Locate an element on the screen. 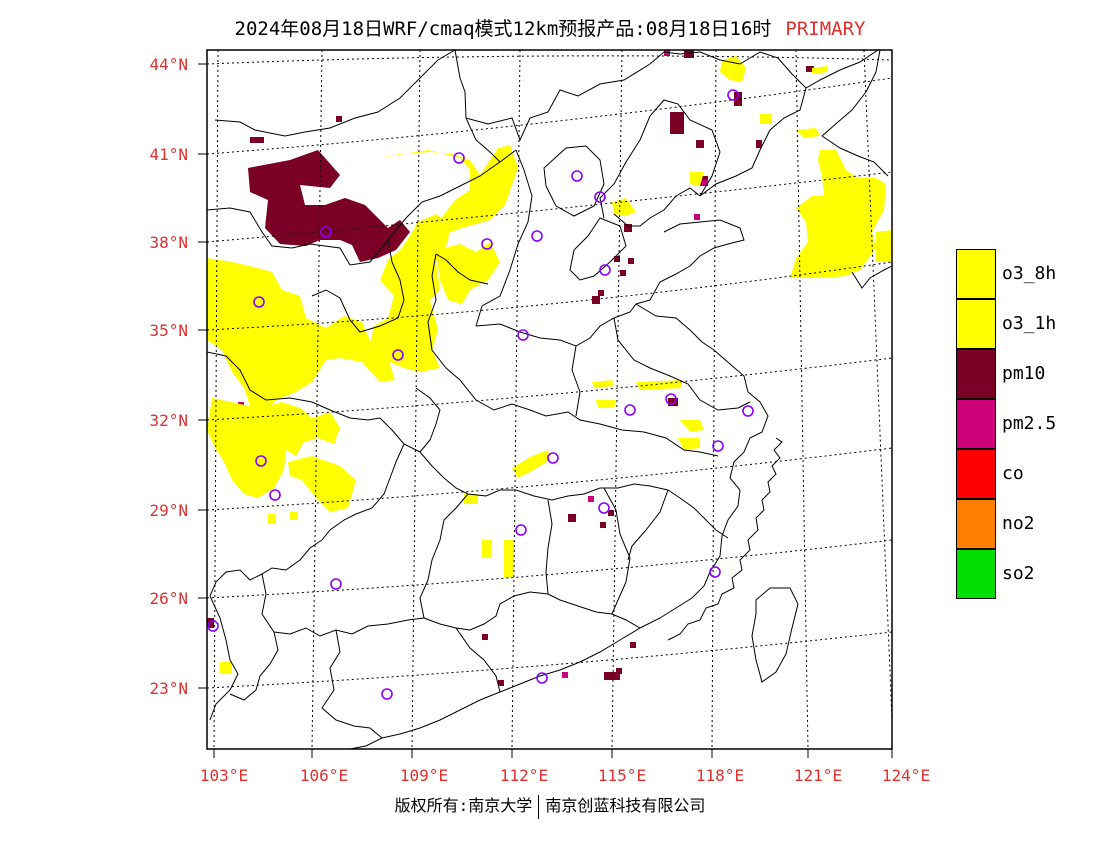  pollutant-legend: o3_8h o3_1h pm10 pm2.5 co no2 so2 is located at coordinates (1026, 424).